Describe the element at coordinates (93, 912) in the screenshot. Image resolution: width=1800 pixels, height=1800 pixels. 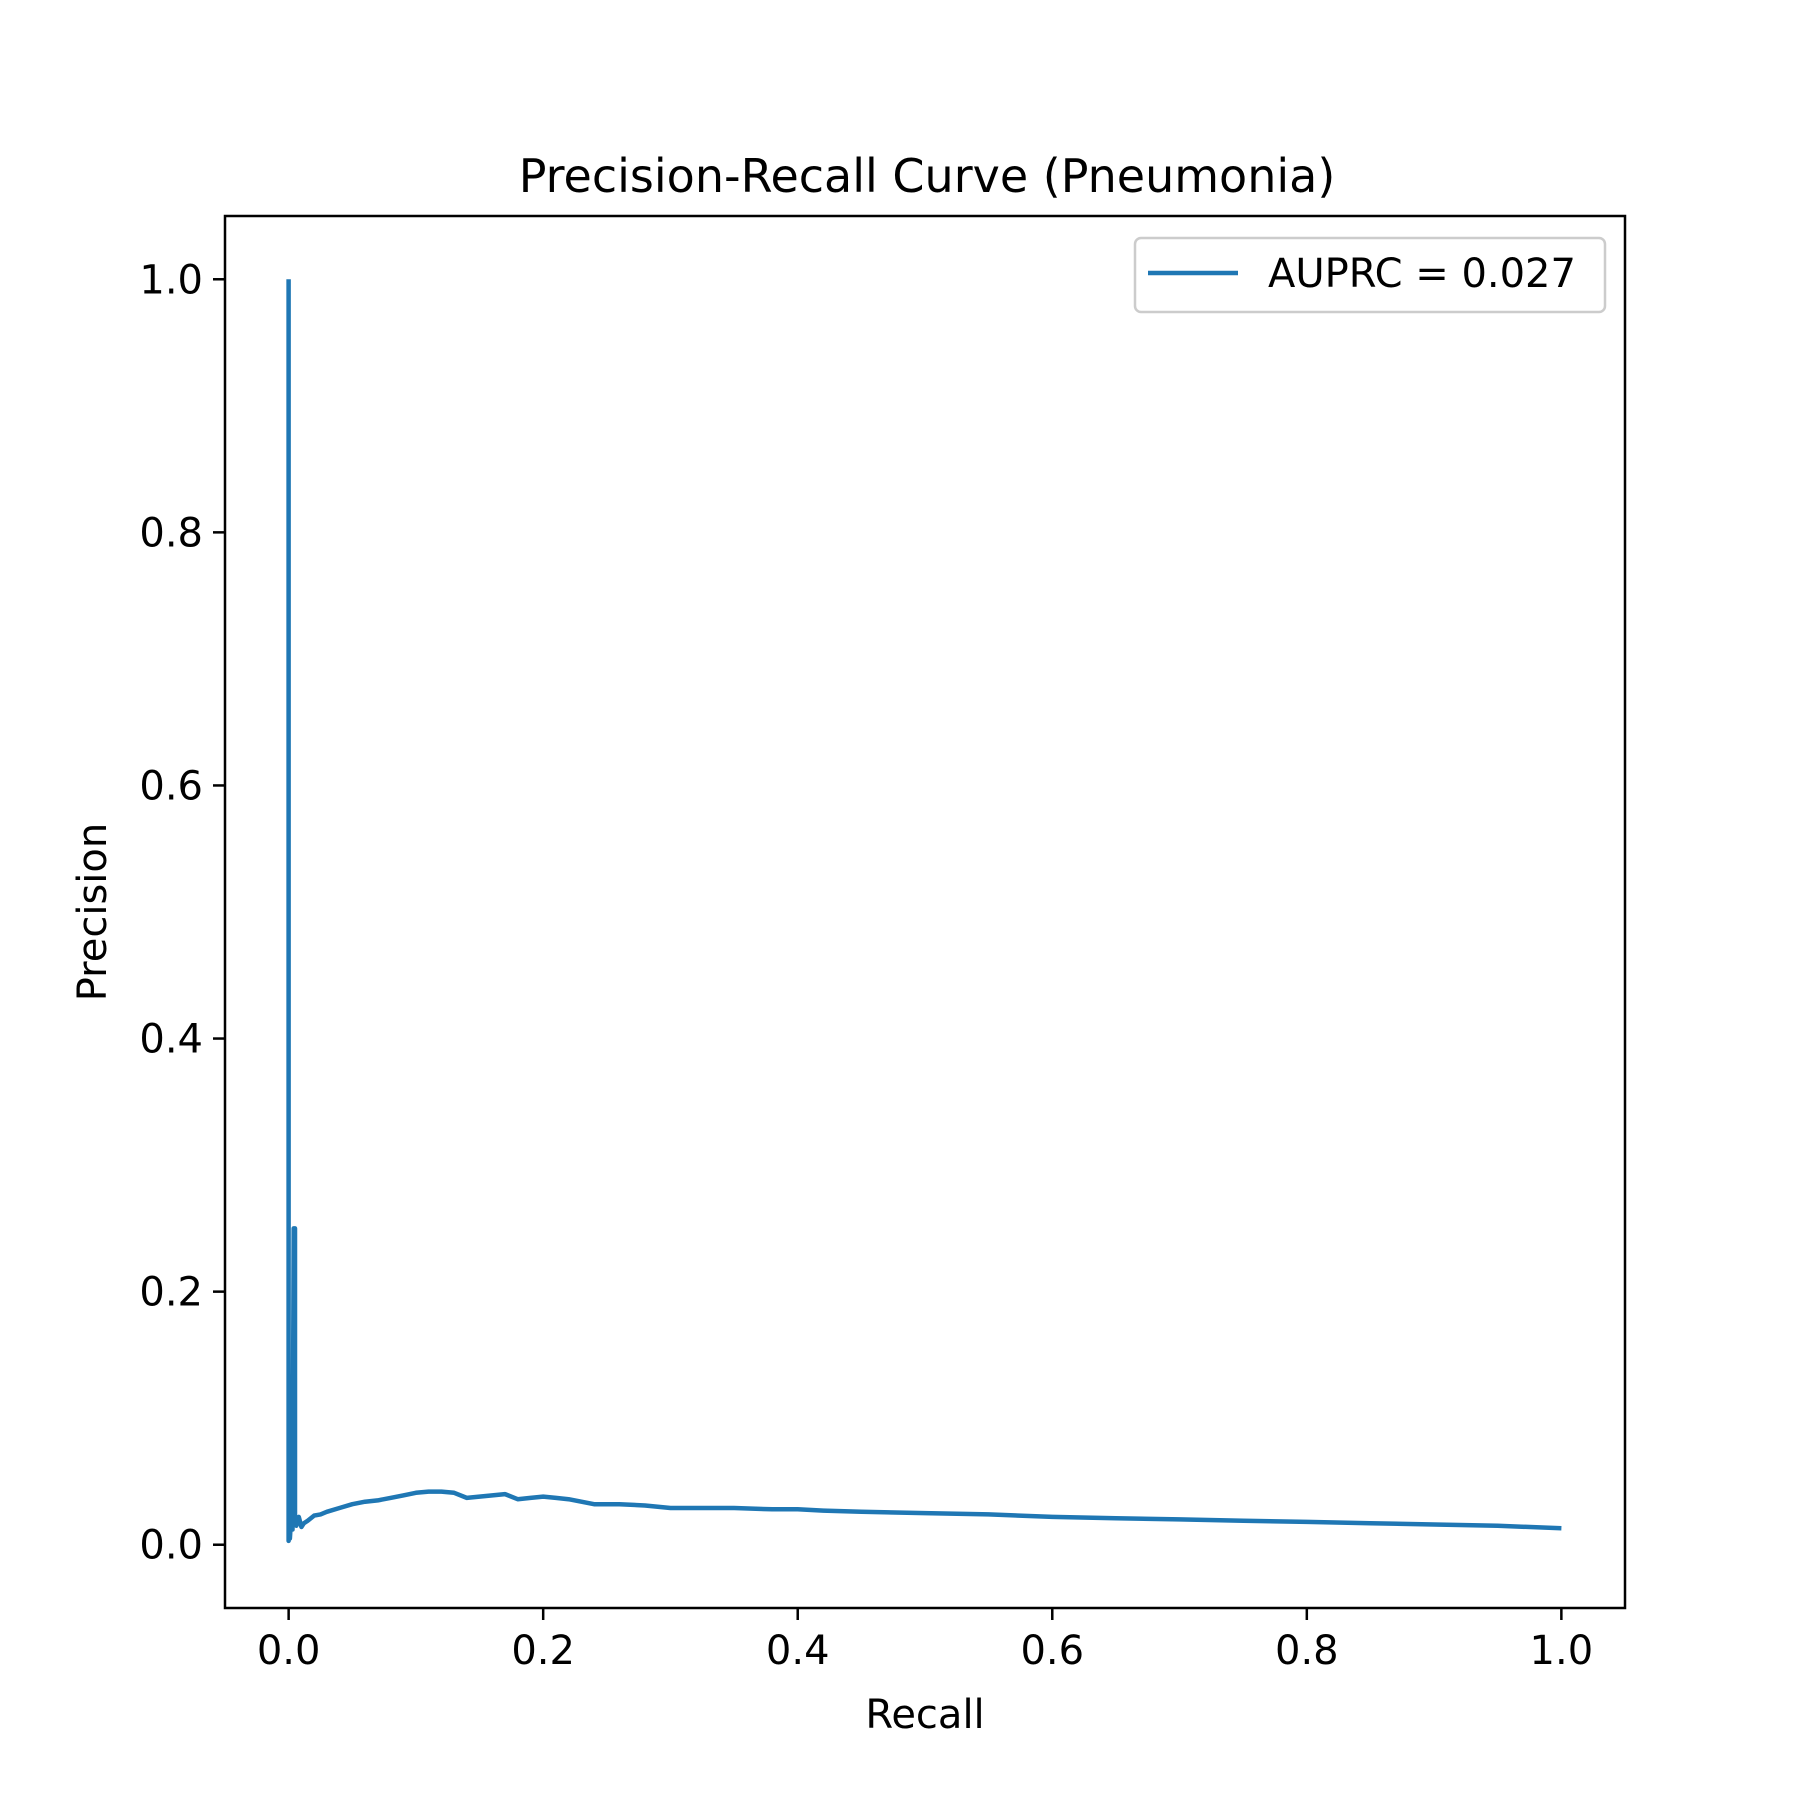
I see `y-axis-label: Precision` at that location.